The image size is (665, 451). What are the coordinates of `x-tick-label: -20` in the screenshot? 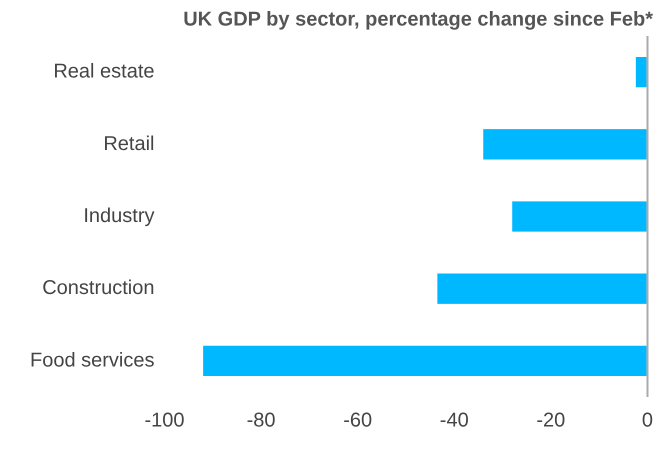 It's located at (551, 421).